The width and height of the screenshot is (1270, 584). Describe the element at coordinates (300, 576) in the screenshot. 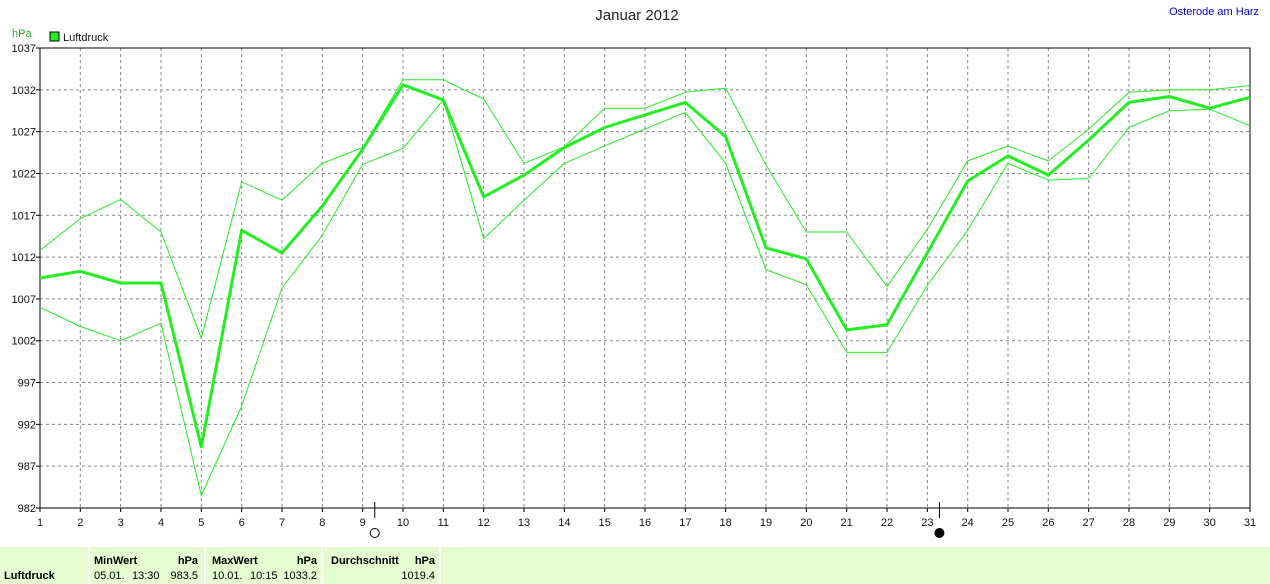

I see `max-value: 1033.2` at that location.